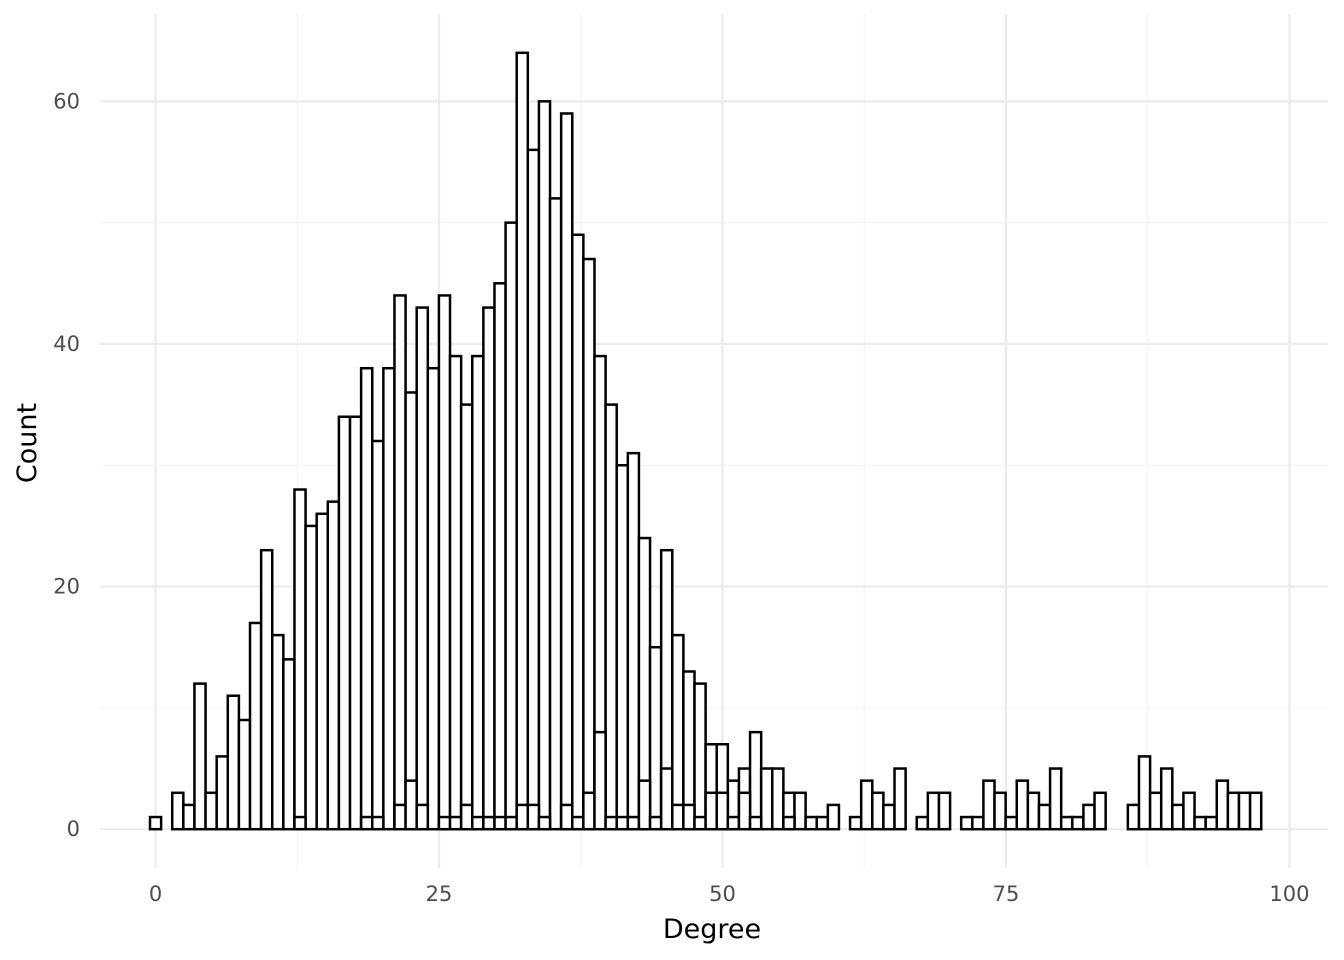 Image resolution: width=1344 pixels, height=960 pixels. What do you see at coordinates (1289, 894) in the screenshot?
I see `x-tick-label: 100` at bounding box center [1289, 894].